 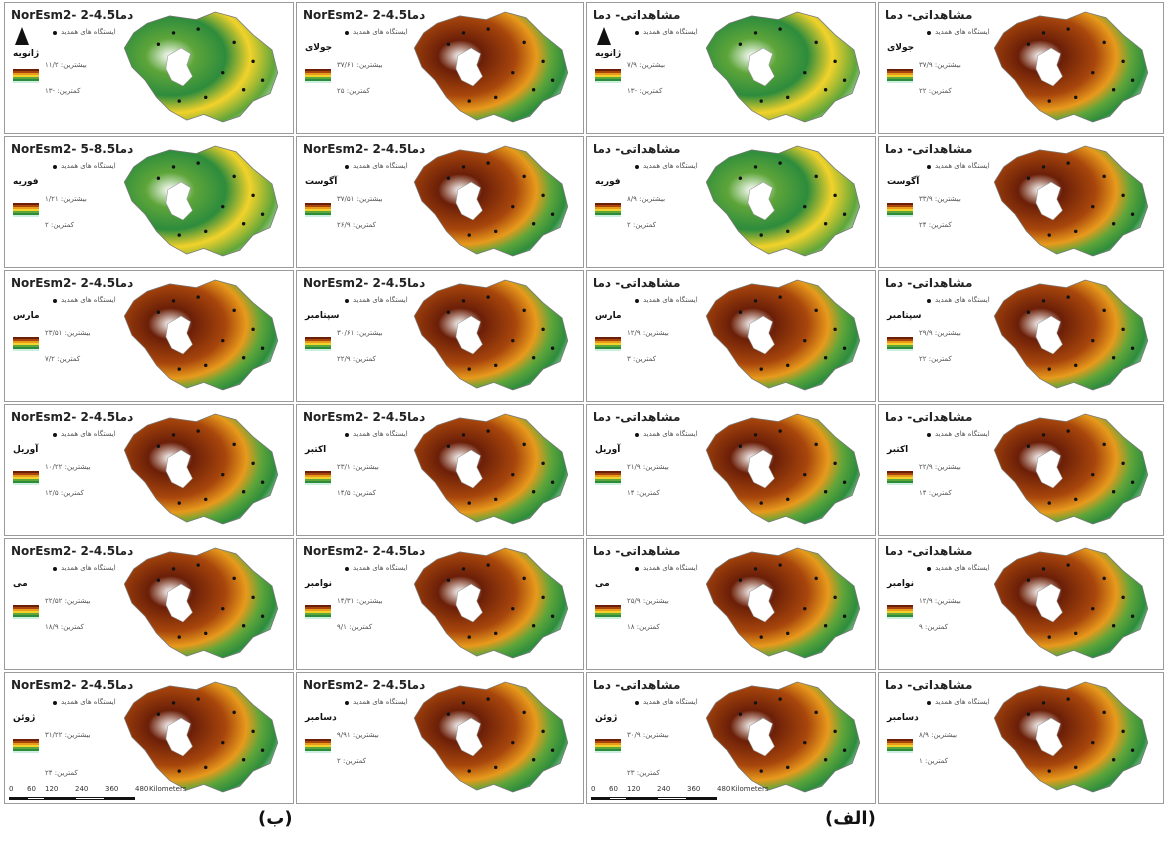 What do you see at coordinates (360, 333) in the screenshot?
I see `legend-max: بیشترین: ۳۰/۶۱` at bounding box center [360, 333].